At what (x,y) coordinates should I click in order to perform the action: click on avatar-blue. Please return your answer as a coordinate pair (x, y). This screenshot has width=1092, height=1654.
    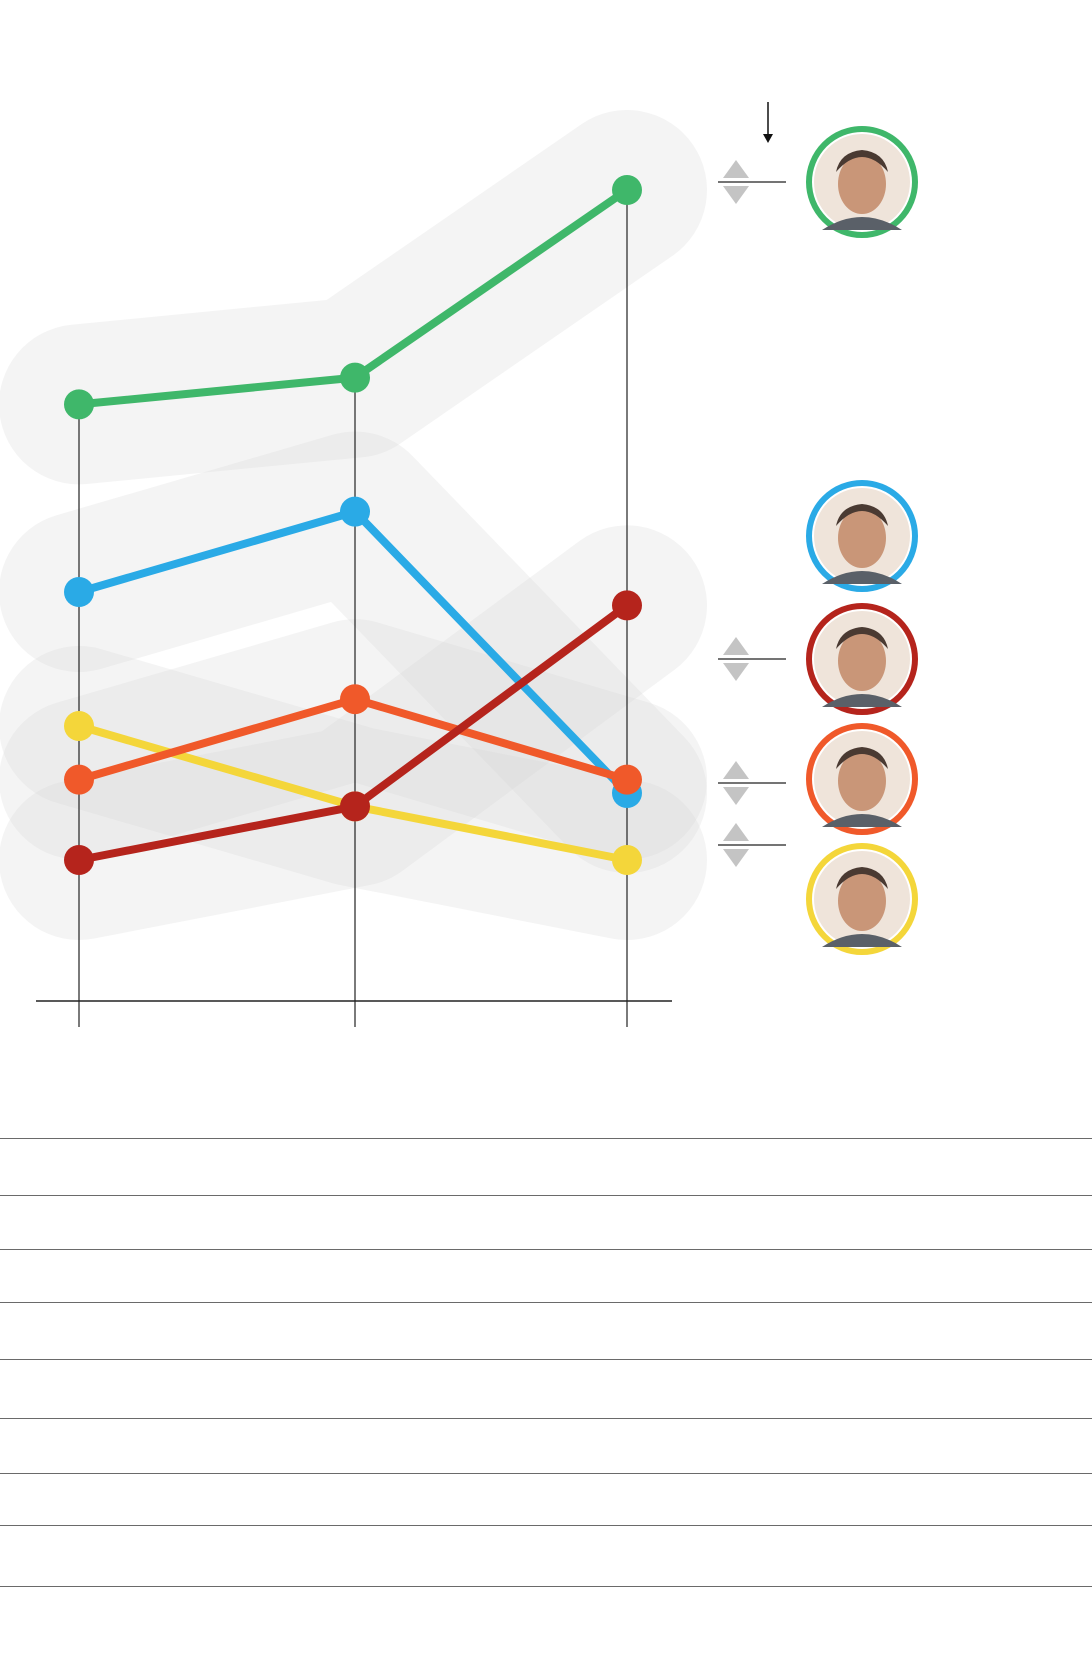
    Looking at the image, I should click on (862, 536).